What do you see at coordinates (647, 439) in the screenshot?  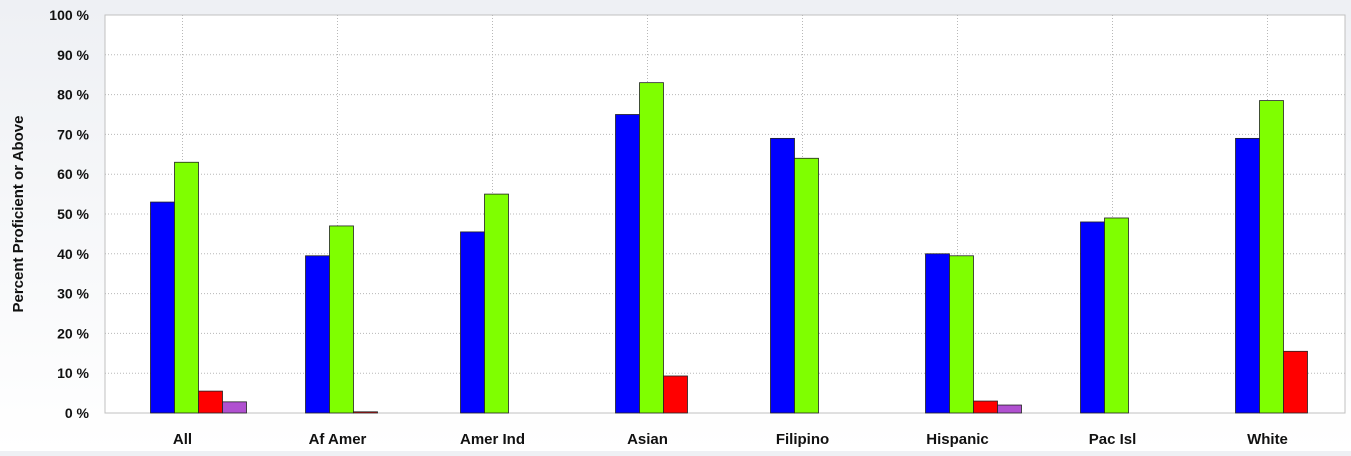 I see `x-tick-label: Asian` at bounding box center [647, 439].